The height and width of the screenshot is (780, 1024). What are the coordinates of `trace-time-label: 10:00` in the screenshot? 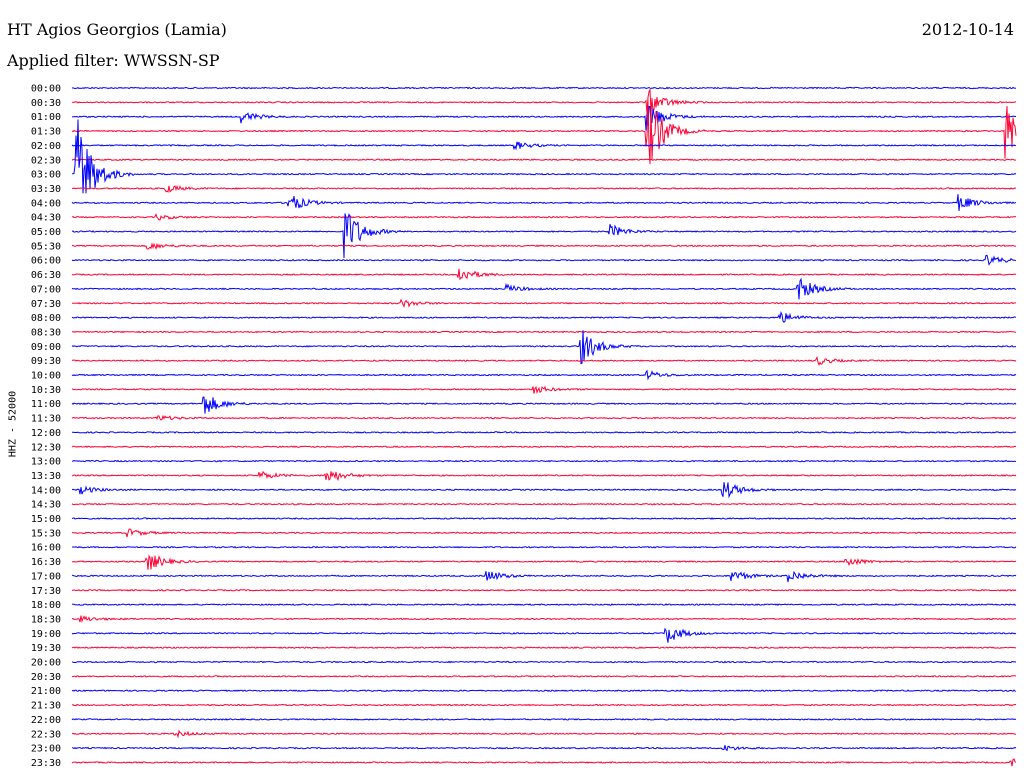 It's located at (46, 376).